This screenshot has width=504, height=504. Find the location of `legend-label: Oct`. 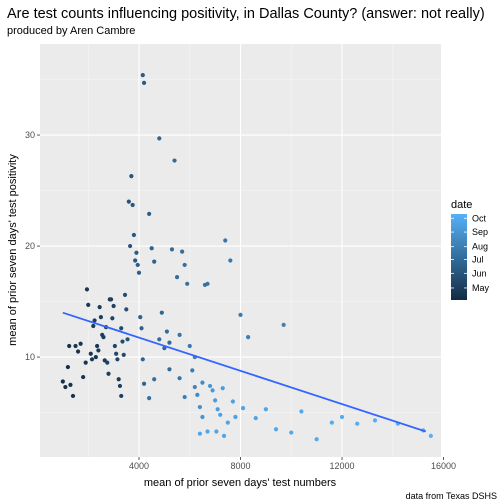

legend-label: Oct is located at coordinates (479, 218).